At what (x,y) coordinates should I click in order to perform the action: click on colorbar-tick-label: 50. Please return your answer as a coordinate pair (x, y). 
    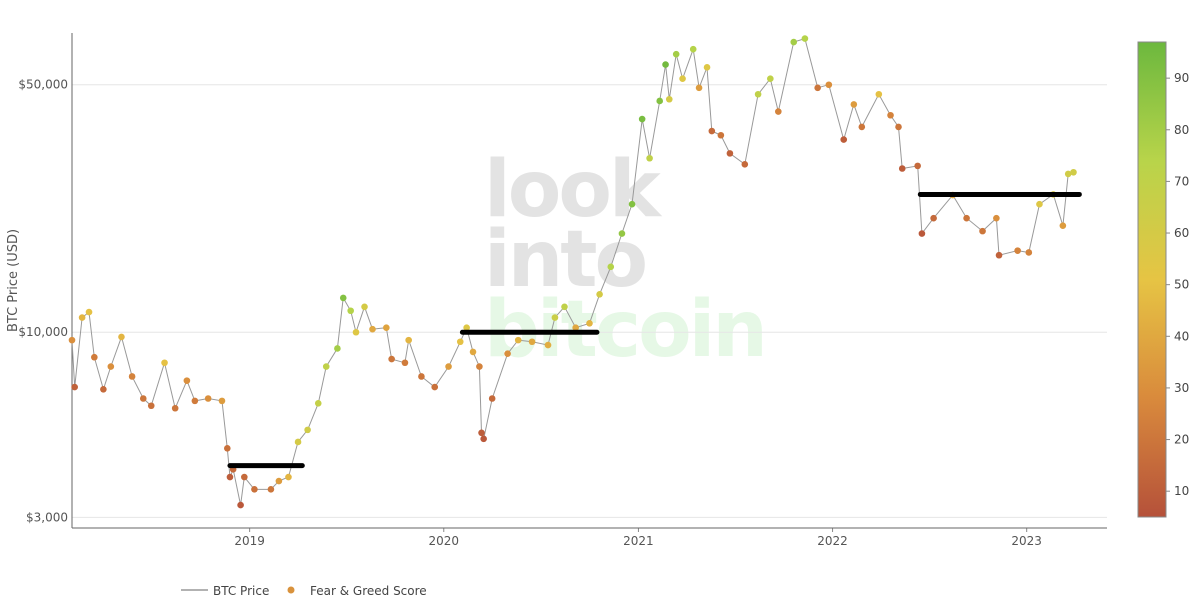
    Looking at the image, I should click on (1181, 285).